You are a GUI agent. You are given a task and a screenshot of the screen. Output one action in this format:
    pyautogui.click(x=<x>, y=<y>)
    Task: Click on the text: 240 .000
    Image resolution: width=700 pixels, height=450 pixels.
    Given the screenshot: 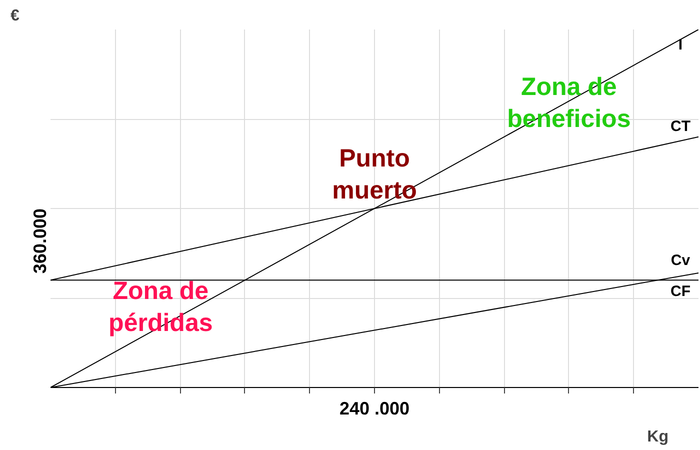 What is the action you would take?
    pyautogui.click(x=374, y=408)
    